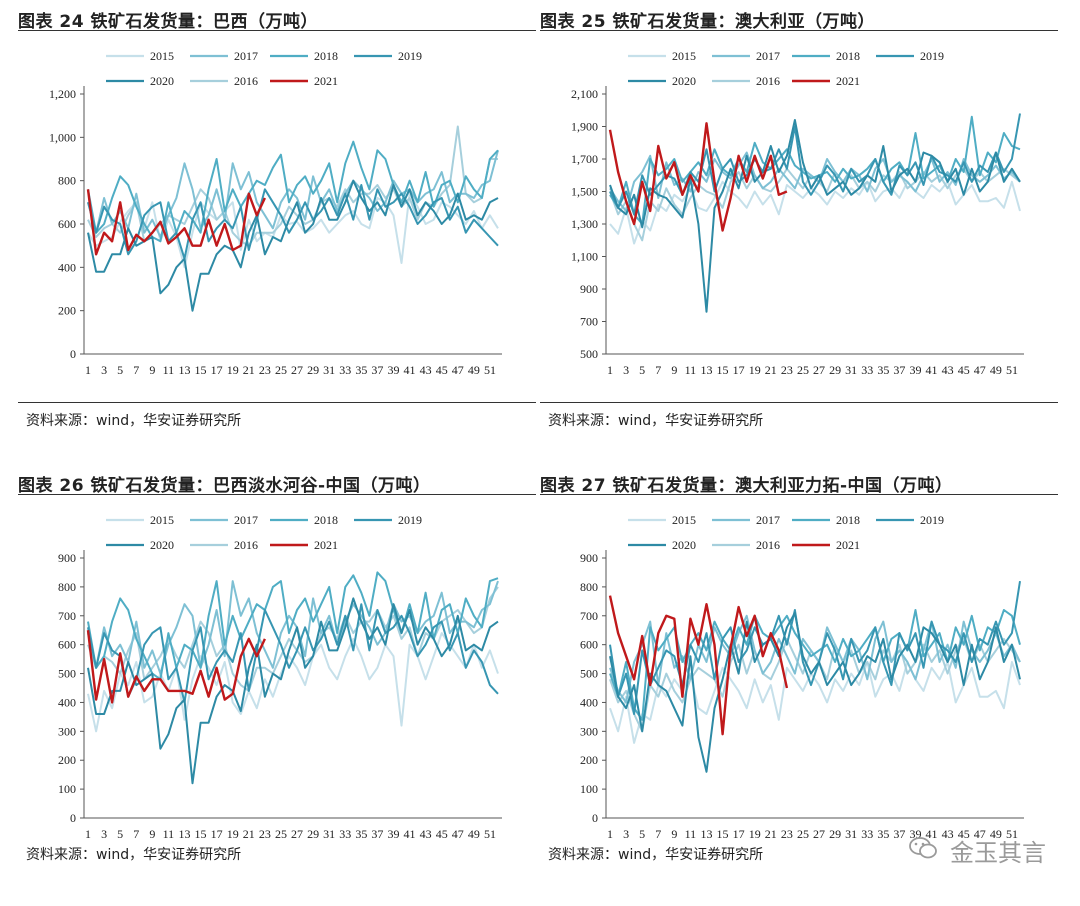  I want to click on y-tick-label: 1,100, so click(584, 257).